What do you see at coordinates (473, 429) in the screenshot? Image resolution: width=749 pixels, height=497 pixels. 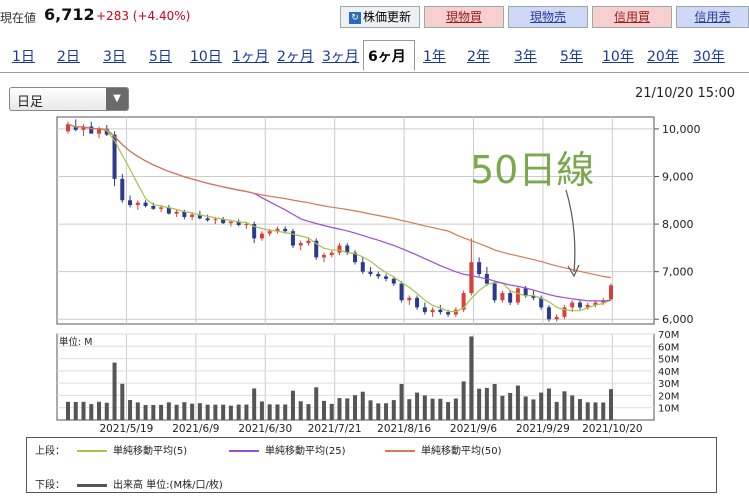 I see `x-tick-label: 2021/9/6` at bounding box center [473, 429].